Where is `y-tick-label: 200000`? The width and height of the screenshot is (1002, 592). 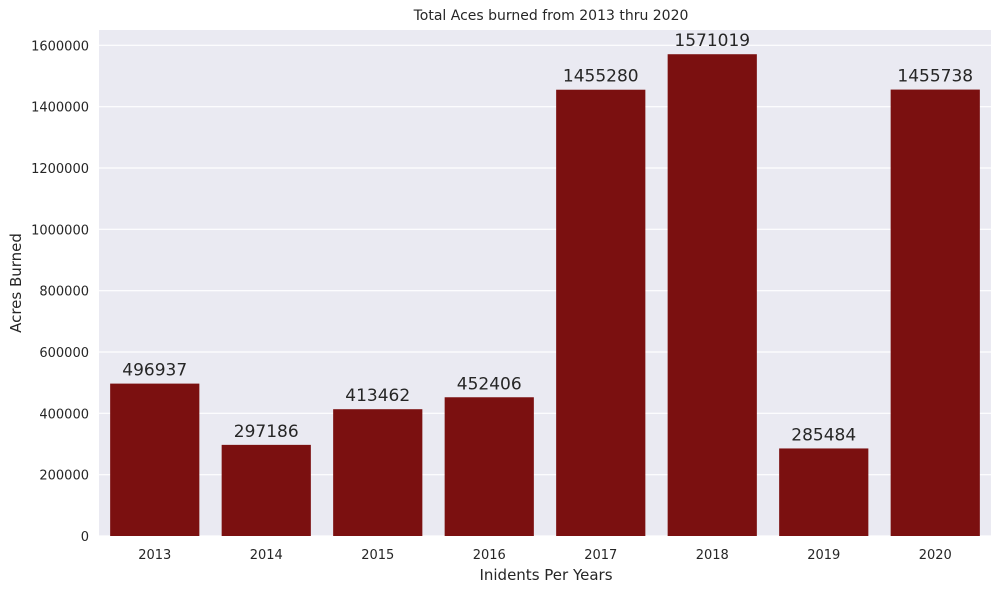
y-tick-label: 200000 is located at coordinates (64, 476).